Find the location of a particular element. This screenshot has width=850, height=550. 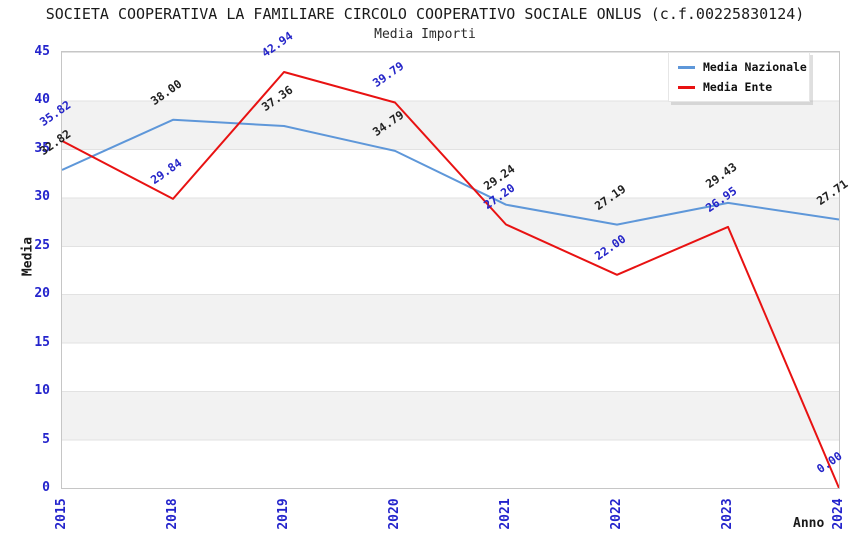

x-tick-label: 2015 is located at coordinates (61, 514).